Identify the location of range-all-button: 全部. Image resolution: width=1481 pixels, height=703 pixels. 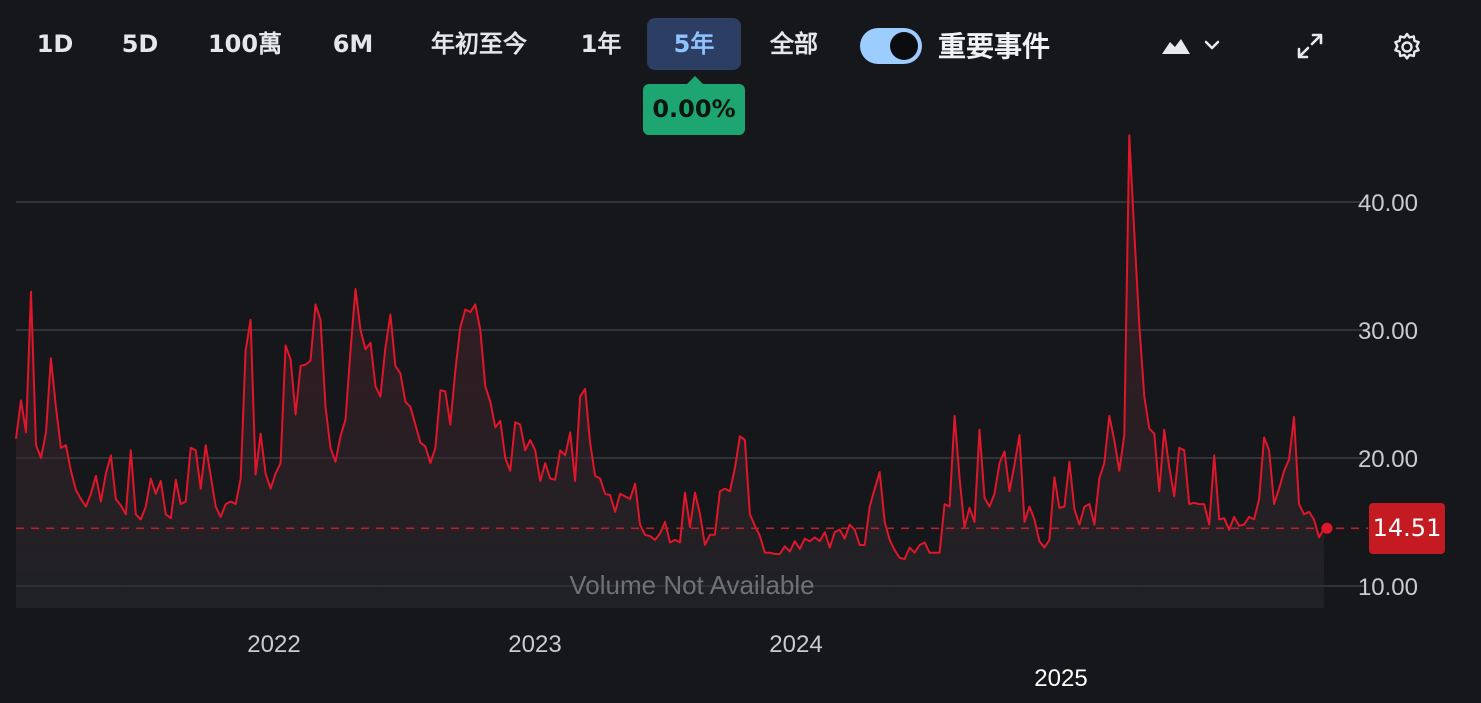
(794, 44).